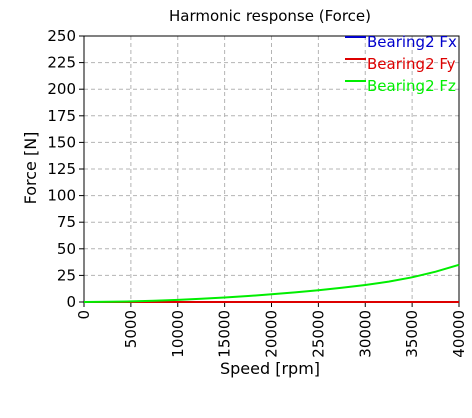 The width and height of the screenshot is (472, 418). What do you see at coordinates (61, 36) in the screenshot?
I see `y-tick-label: 250` at bounding box center [61, 36].